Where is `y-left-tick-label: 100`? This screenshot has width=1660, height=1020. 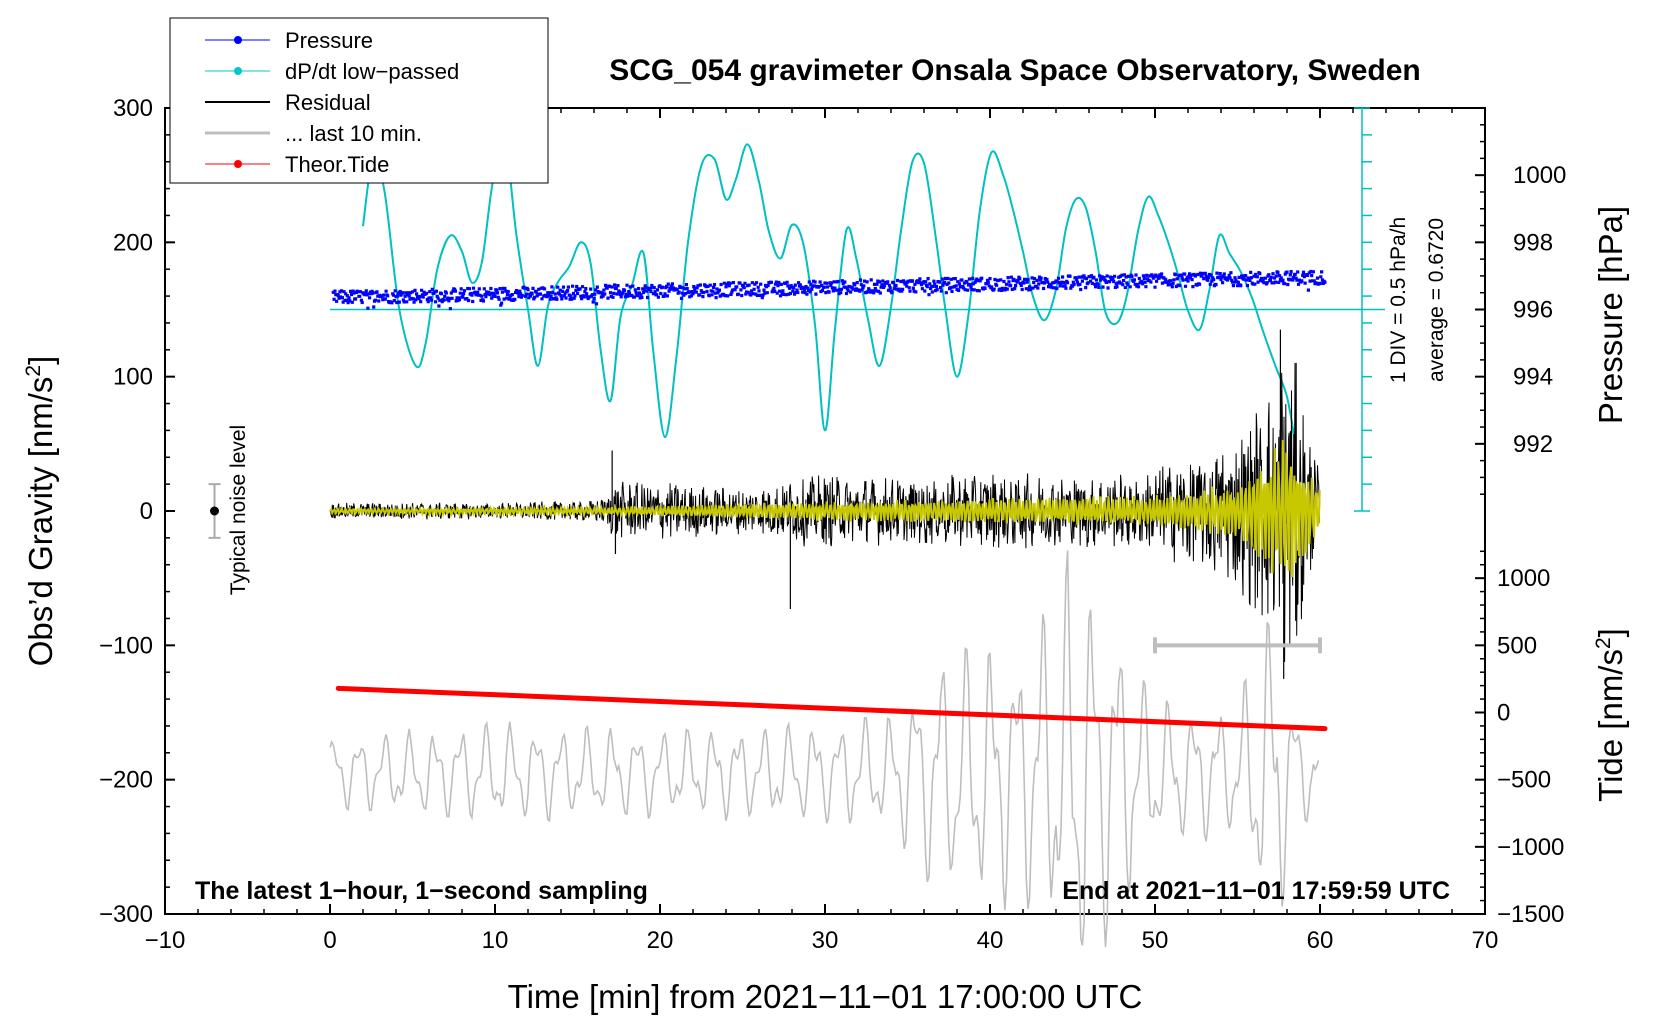 y-left-tick-label: 100 is located at coordinates (133, 377).